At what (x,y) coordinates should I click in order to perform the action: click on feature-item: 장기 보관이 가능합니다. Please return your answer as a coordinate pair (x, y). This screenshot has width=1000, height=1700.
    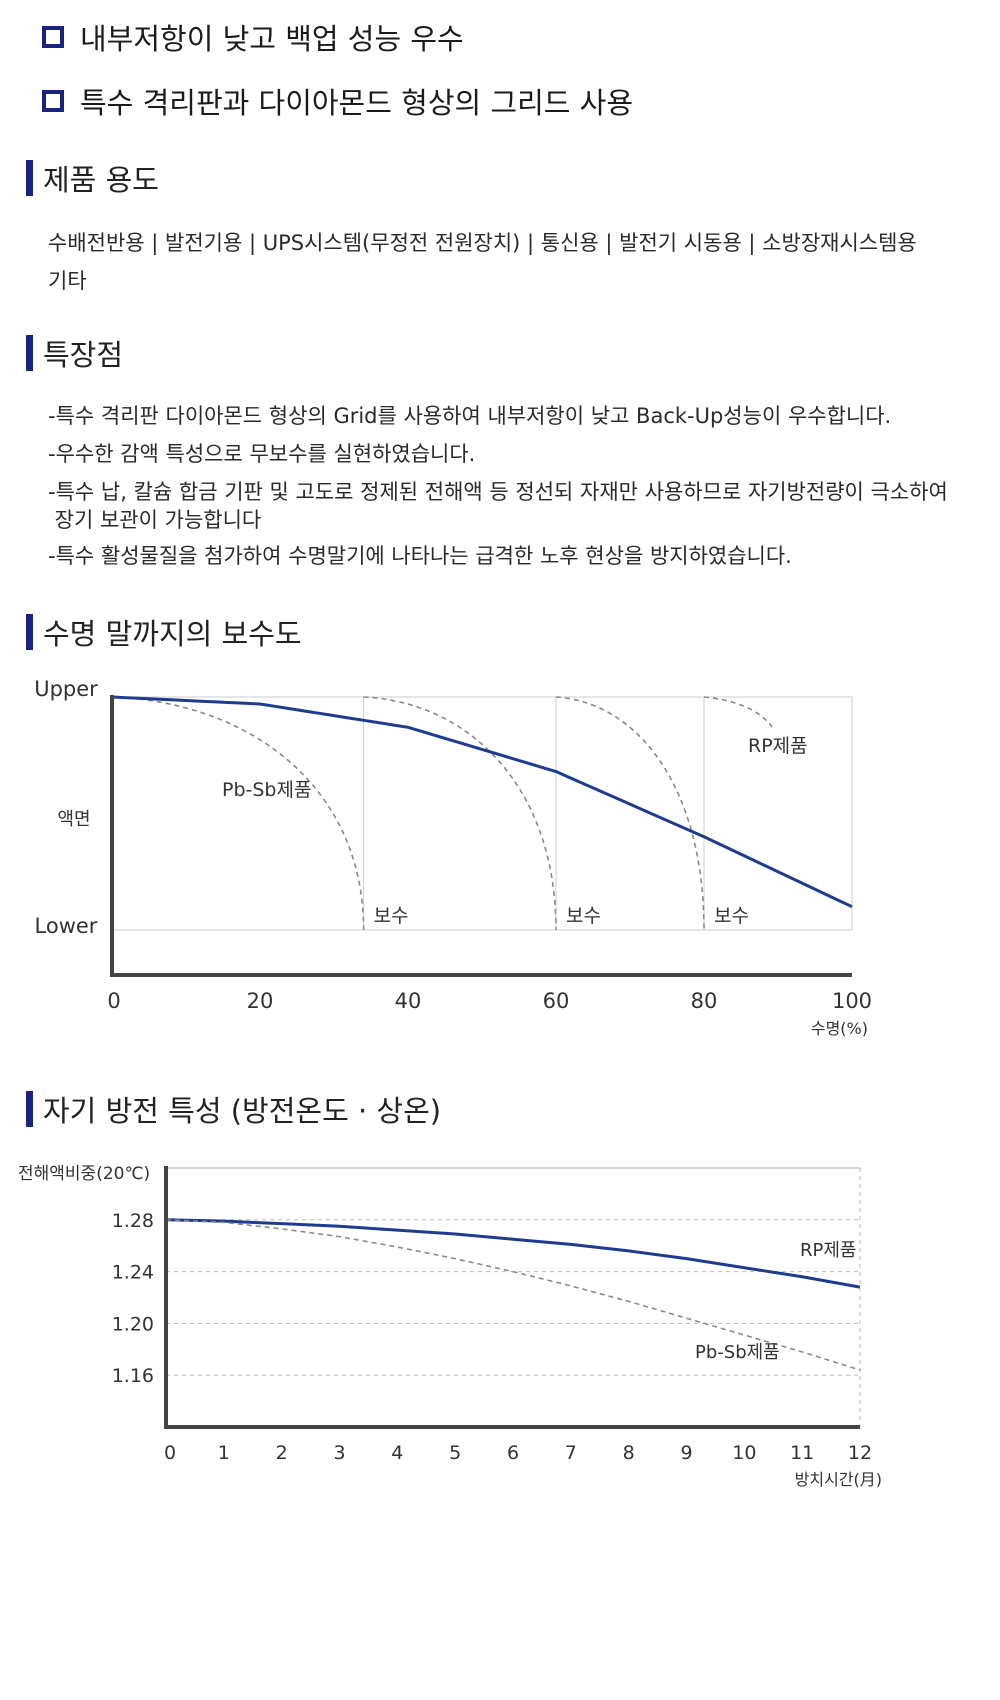
    Looking at the image, I should click on (155, 520).